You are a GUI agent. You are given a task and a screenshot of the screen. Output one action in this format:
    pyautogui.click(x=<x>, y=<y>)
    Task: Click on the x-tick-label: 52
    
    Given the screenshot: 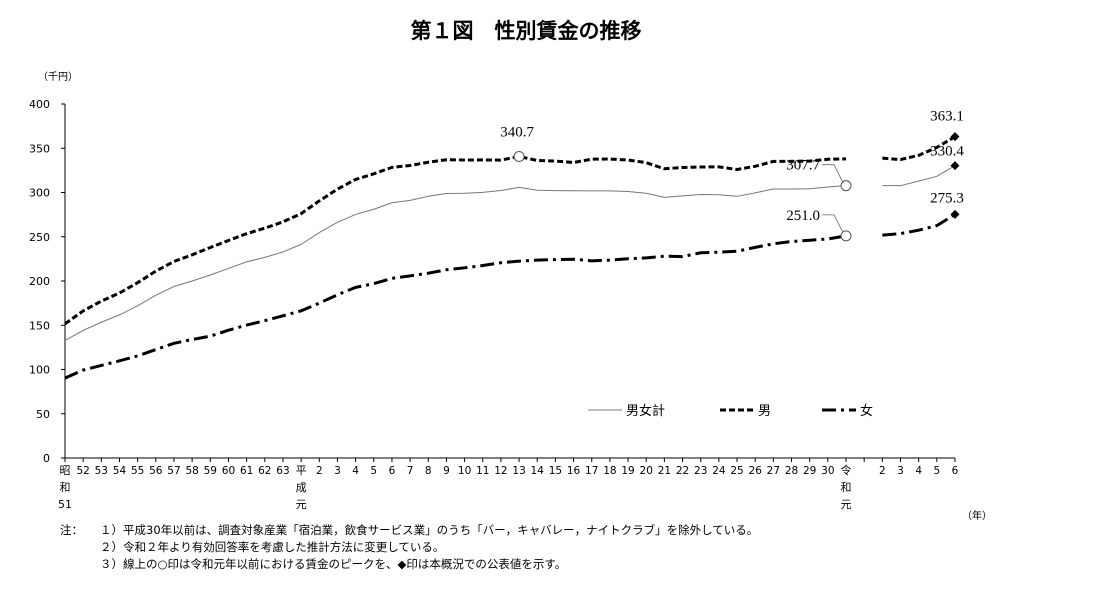 What is the action you would take?
    pyautogui.click(x=82, y=471)
    